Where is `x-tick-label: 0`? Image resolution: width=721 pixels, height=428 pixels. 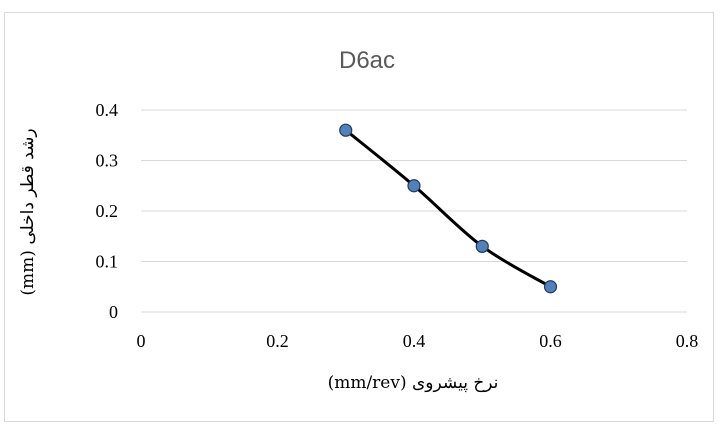 x-tick-label: 0 is located at coordinates (141, 341).